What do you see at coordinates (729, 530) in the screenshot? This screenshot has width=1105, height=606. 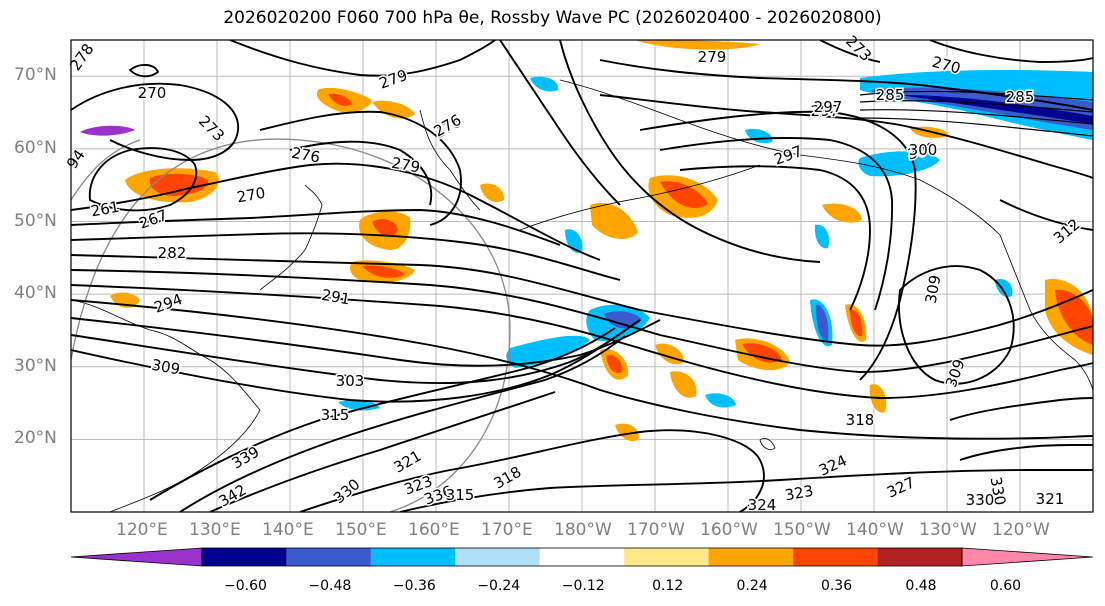 I see `lon-tick-label: 160°W` at bounding box center [729, 530].